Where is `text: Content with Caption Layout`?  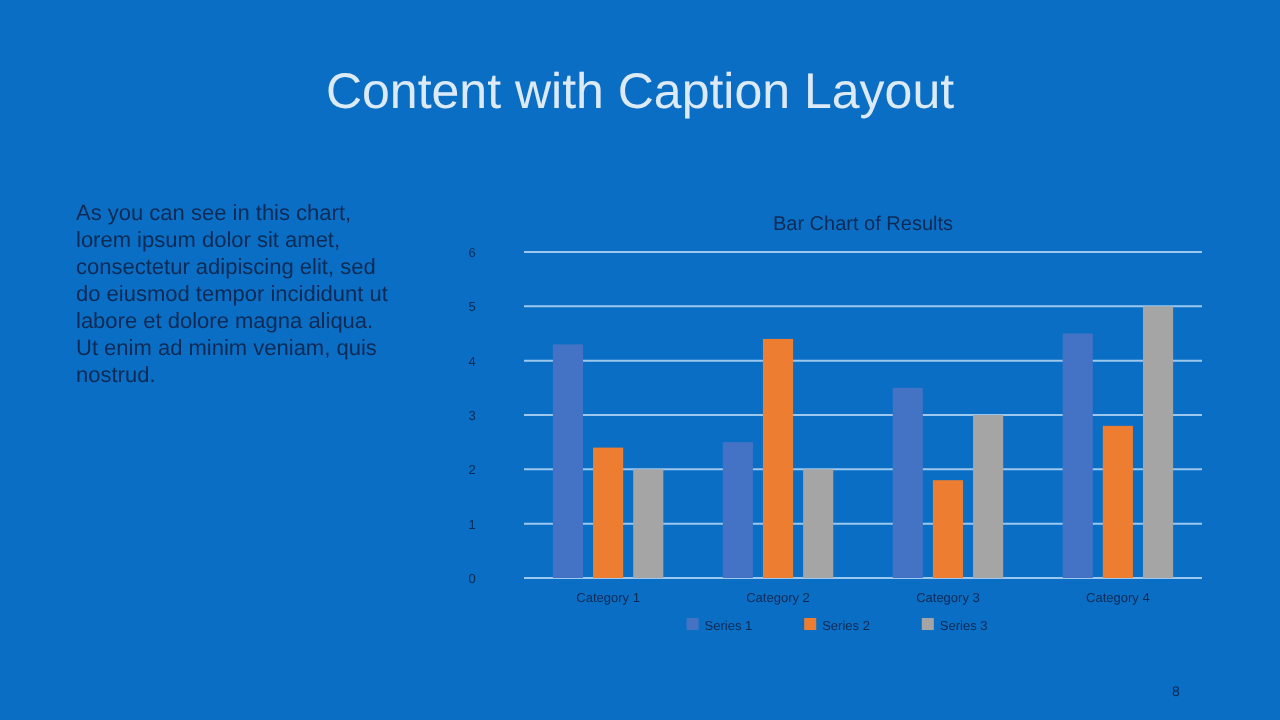
text: Content with Caption Layout is located at coordinates (640, 92).